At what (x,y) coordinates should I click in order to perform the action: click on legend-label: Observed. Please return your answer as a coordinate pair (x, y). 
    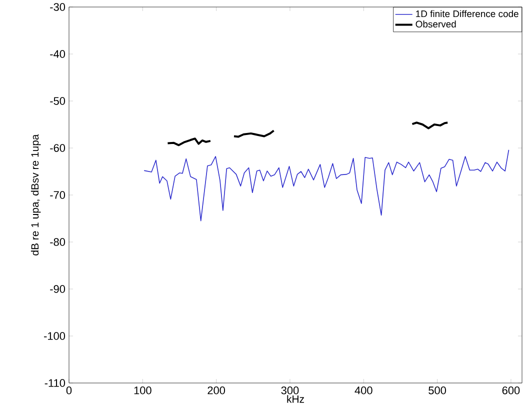
    Looking at the image, I should click on (436, 24).